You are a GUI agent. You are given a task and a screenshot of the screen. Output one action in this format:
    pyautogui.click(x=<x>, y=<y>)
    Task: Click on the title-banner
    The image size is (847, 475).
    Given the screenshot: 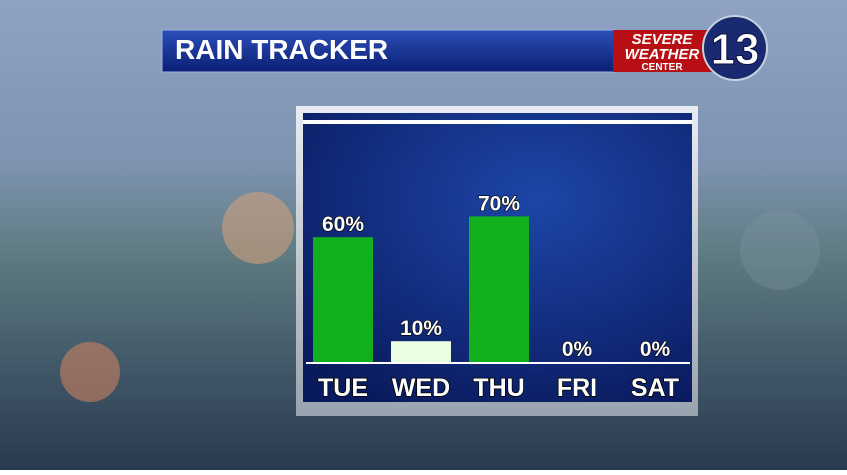 What is the action you would take?
    pyautogui.click(x=389, y=51)
    